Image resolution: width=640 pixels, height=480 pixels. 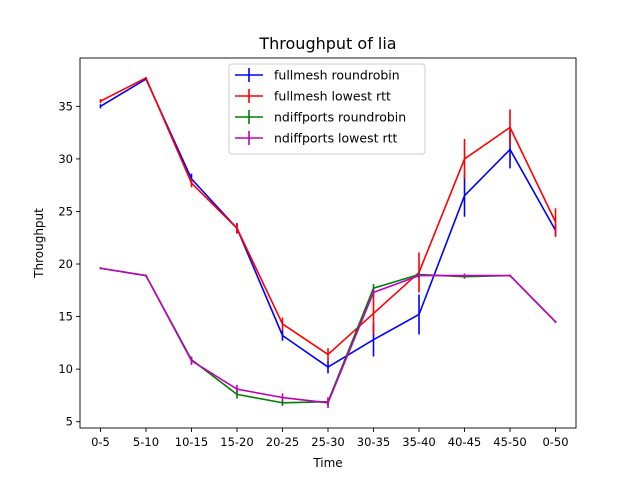 What do you see at coordinates (340, 117) in the screenshot?
I see `legend-label: ndiffports roundrobin` at bounding box center [340, 117].